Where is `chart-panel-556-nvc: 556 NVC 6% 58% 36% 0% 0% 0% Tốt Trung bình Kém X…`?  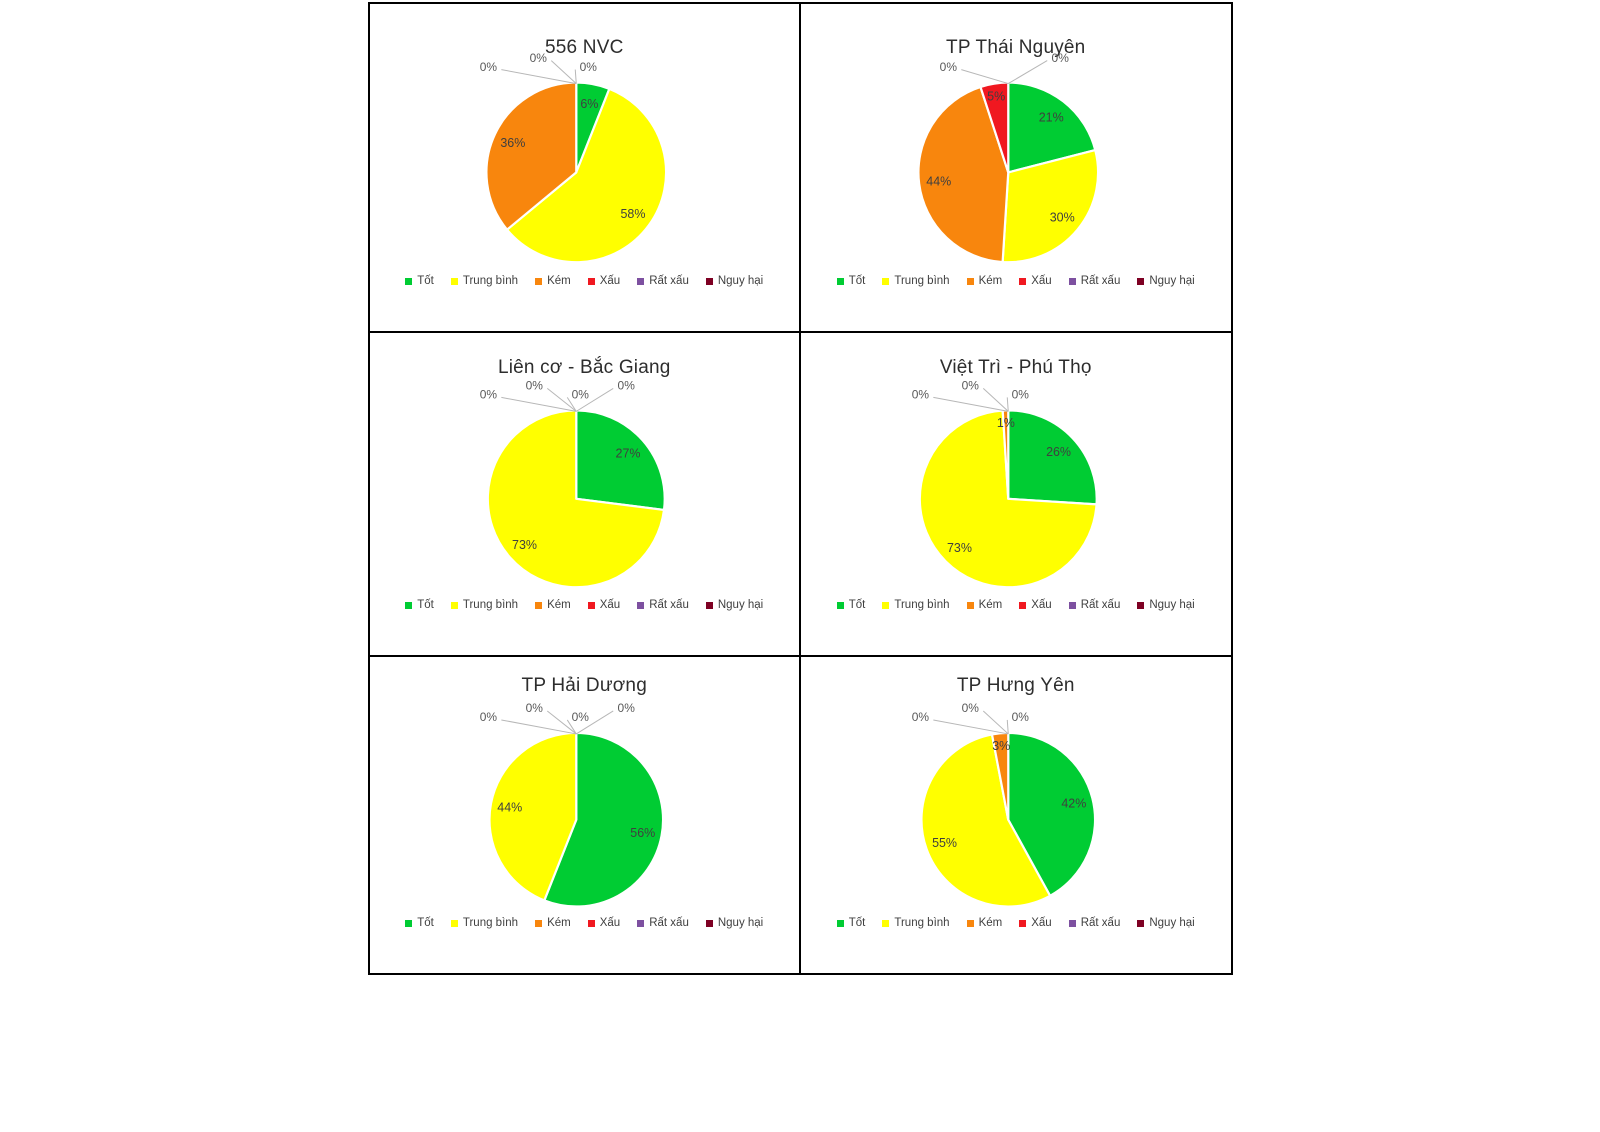
chart-panel-556-nvc: 556 NVC 6% 58% 36% 0% 0% 0% Tốt Trung bình Kém X… is located at coordinates (585, 168).